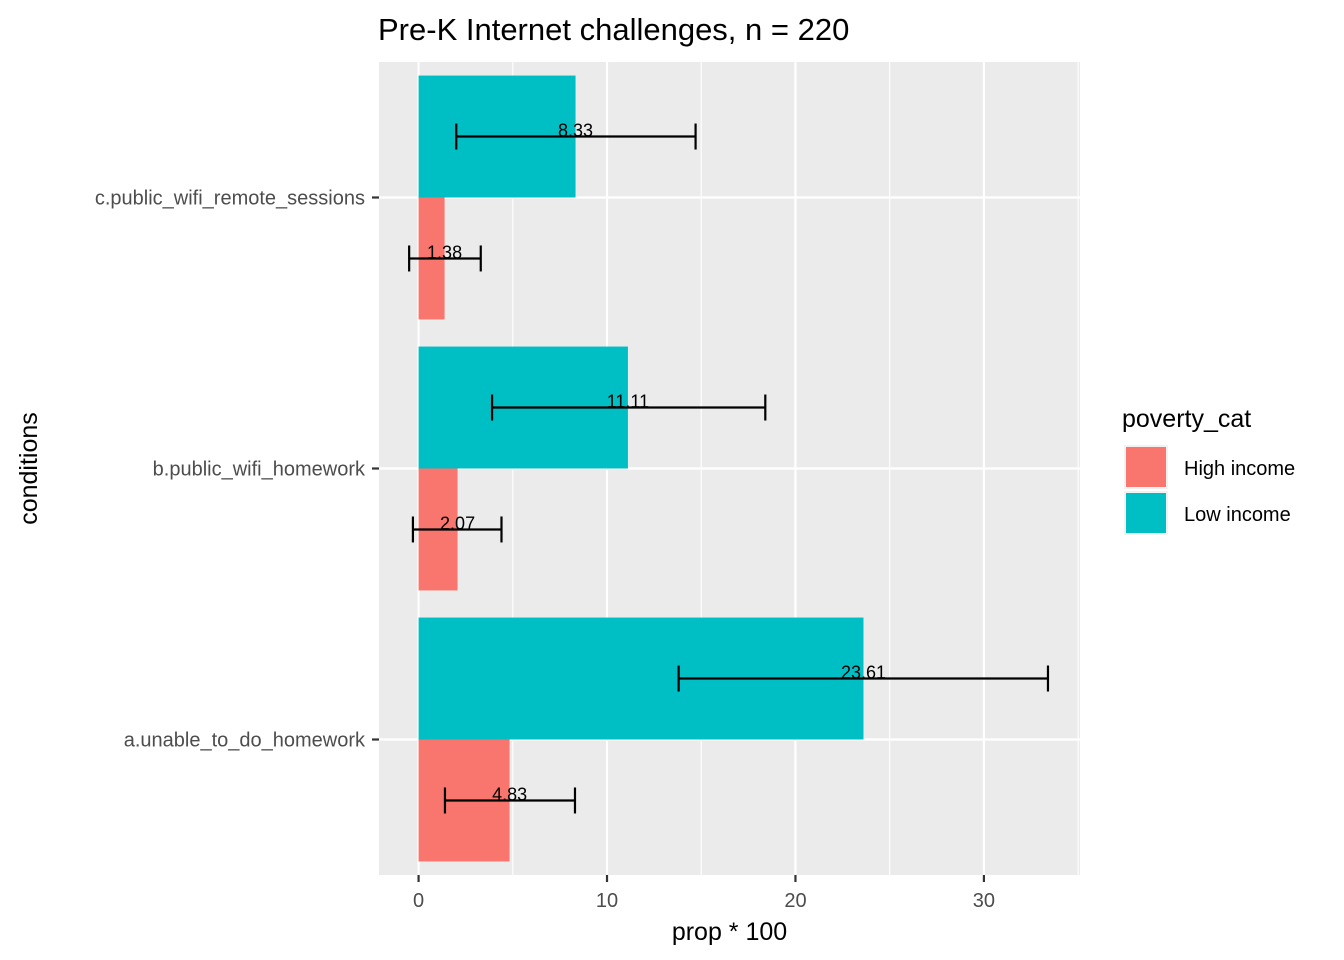 The width and height of the screenshot is (1344, 960). I want to click on data-label: 8.33, so click(575, 131).